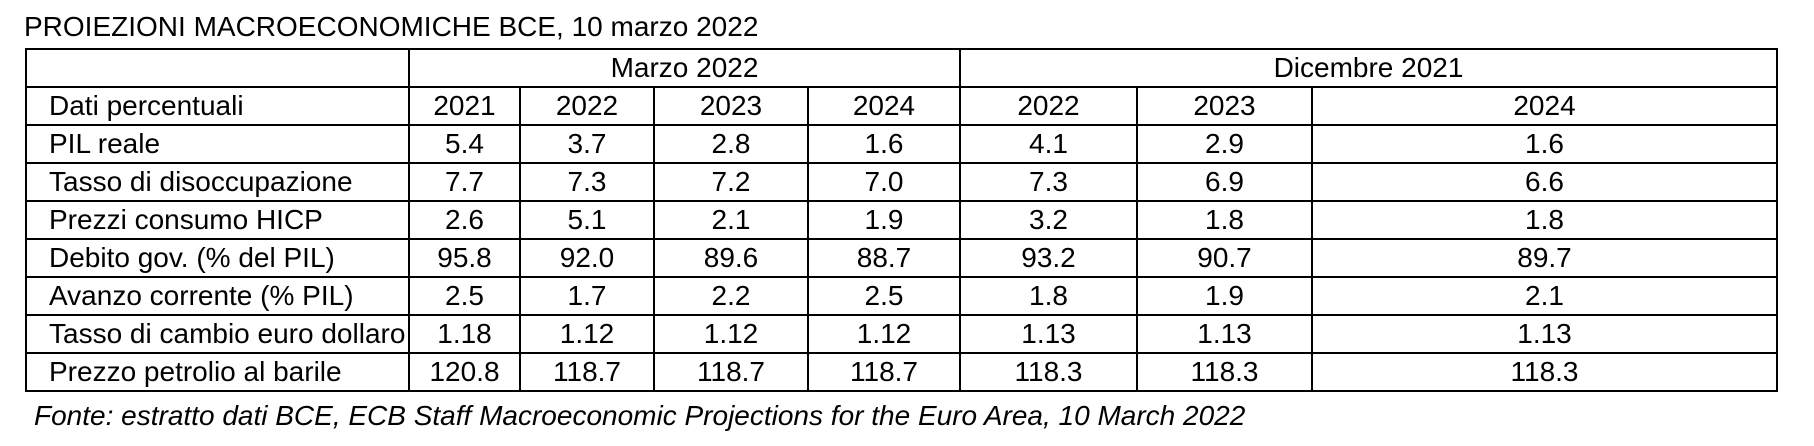  What do you see at coordinates (731, 296) in the screenshot?
I see `value-cell: 2.2` at bounding box center [731, 296].